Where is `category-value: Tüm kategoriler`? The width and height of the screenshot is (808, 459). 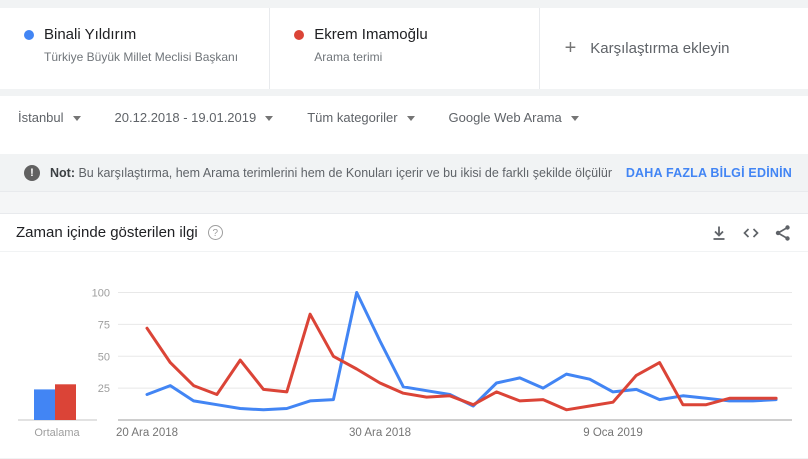
category-value: Tüm kategoriler is located at coordinates (352, 117).